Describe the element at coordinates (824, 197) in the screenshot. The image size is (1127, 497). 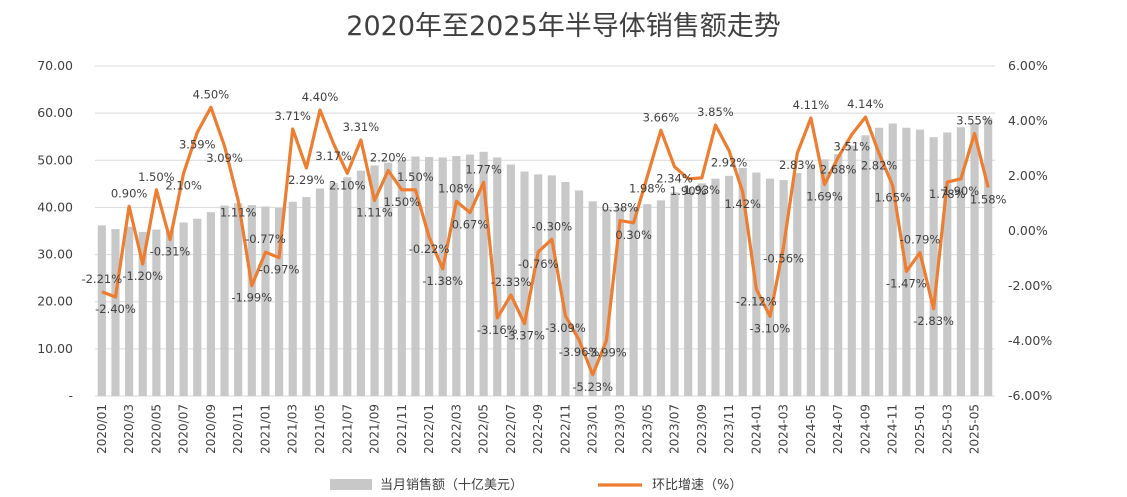
I see `data-label: 1.69%` at that location.